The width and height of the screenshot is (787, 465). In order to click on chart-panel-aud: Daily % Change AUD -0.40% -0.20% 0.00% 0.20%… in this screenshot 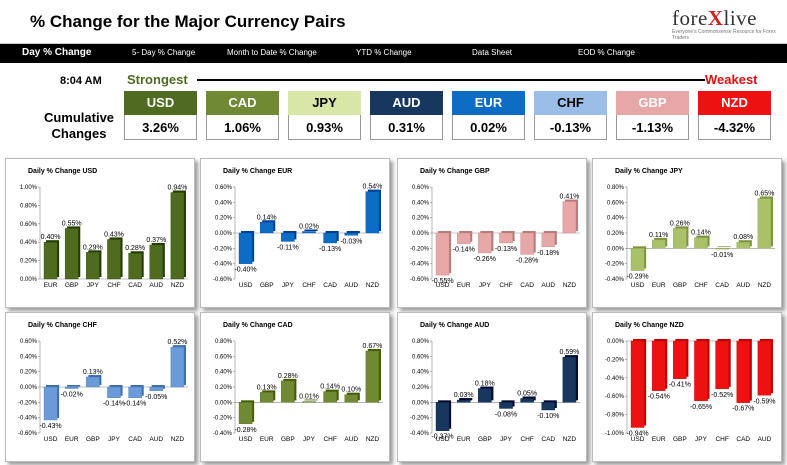, I will do `click(492, 387)`.